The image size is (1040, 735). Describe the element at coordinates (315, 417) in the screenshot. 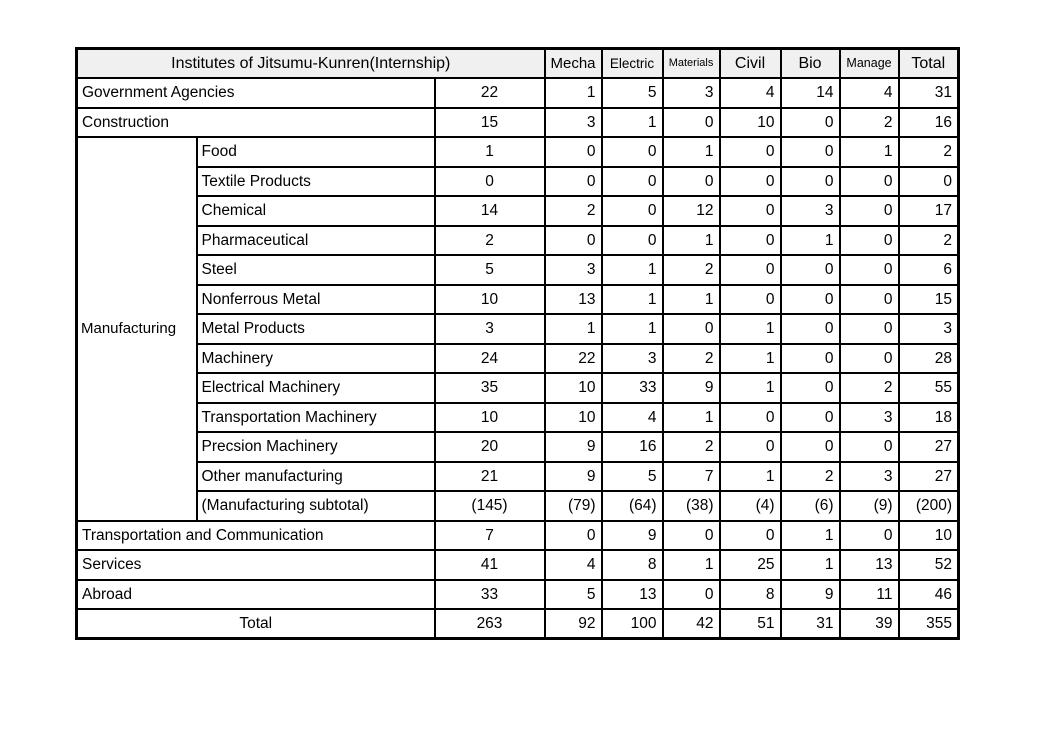

I see `row-label: Transportation Machinery` at that location.